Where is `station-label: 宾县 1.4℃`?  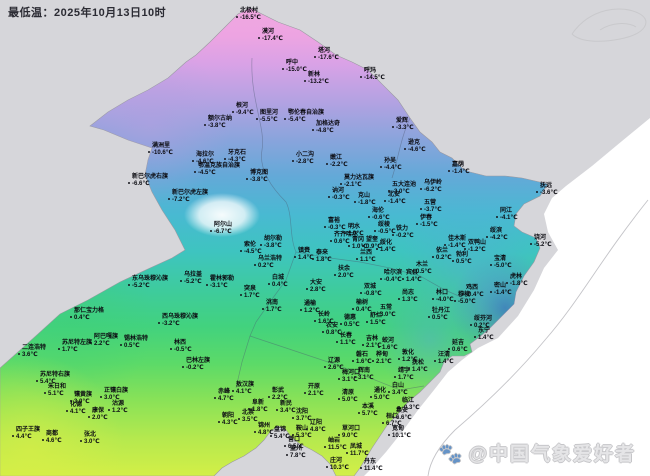
station-label: 宾县 1.4℃ is located at coordinates (412, 276).